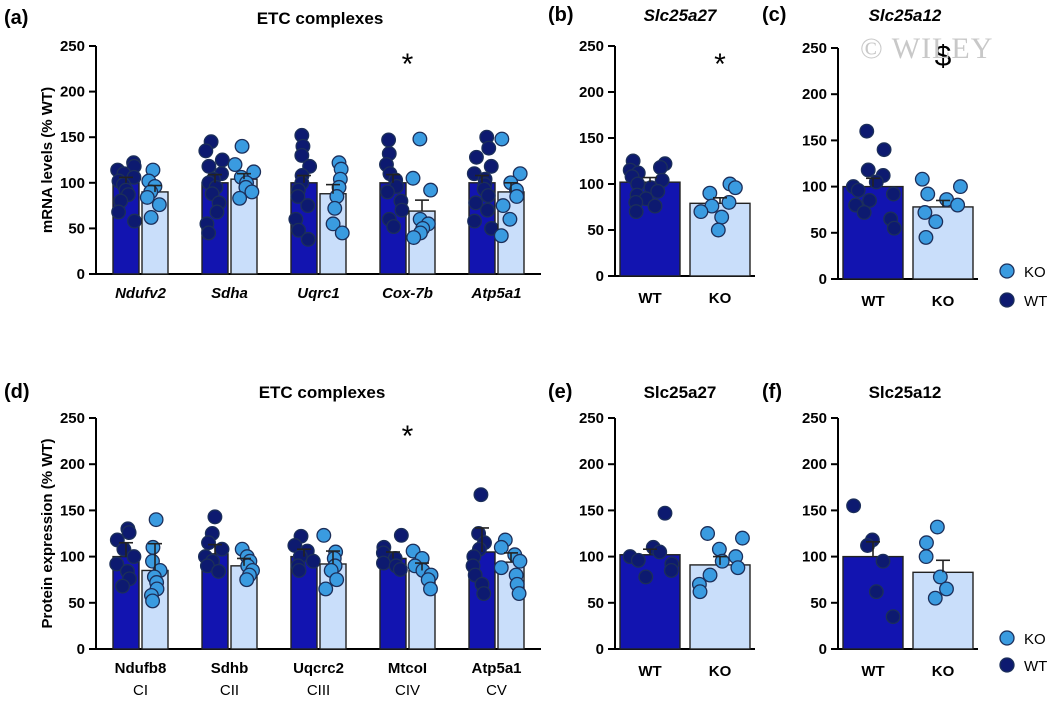 The width and height of the screenshot is (1064, 704). What do you see at coordinates (870, 157) in the screenshot?
I see `panel-c: (c) Slc25a12 0 50 100 150 200 250 WT KO $` at bounding box center [870, 157].